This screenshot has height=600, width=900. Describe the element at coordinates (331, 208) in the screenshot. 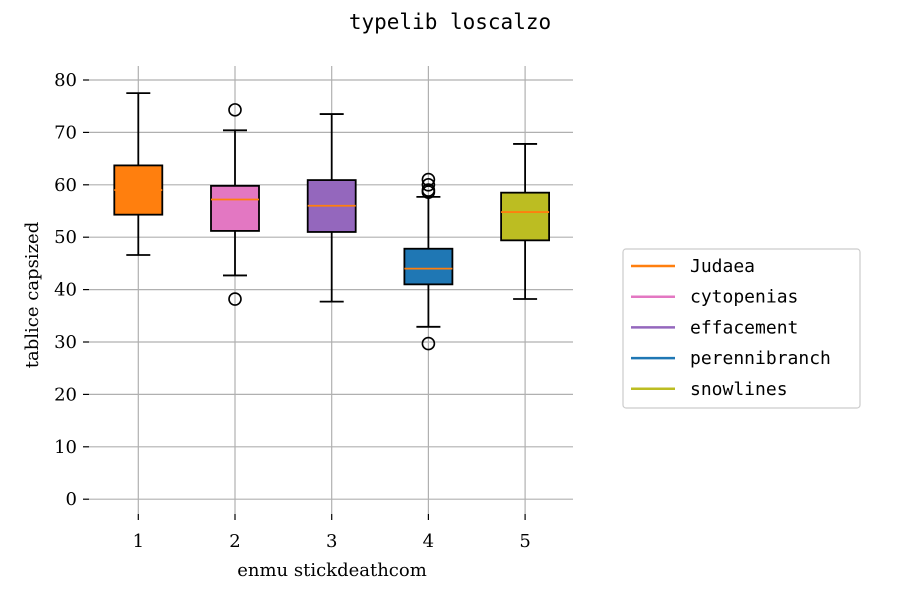

I see `box-effacement` at that location.